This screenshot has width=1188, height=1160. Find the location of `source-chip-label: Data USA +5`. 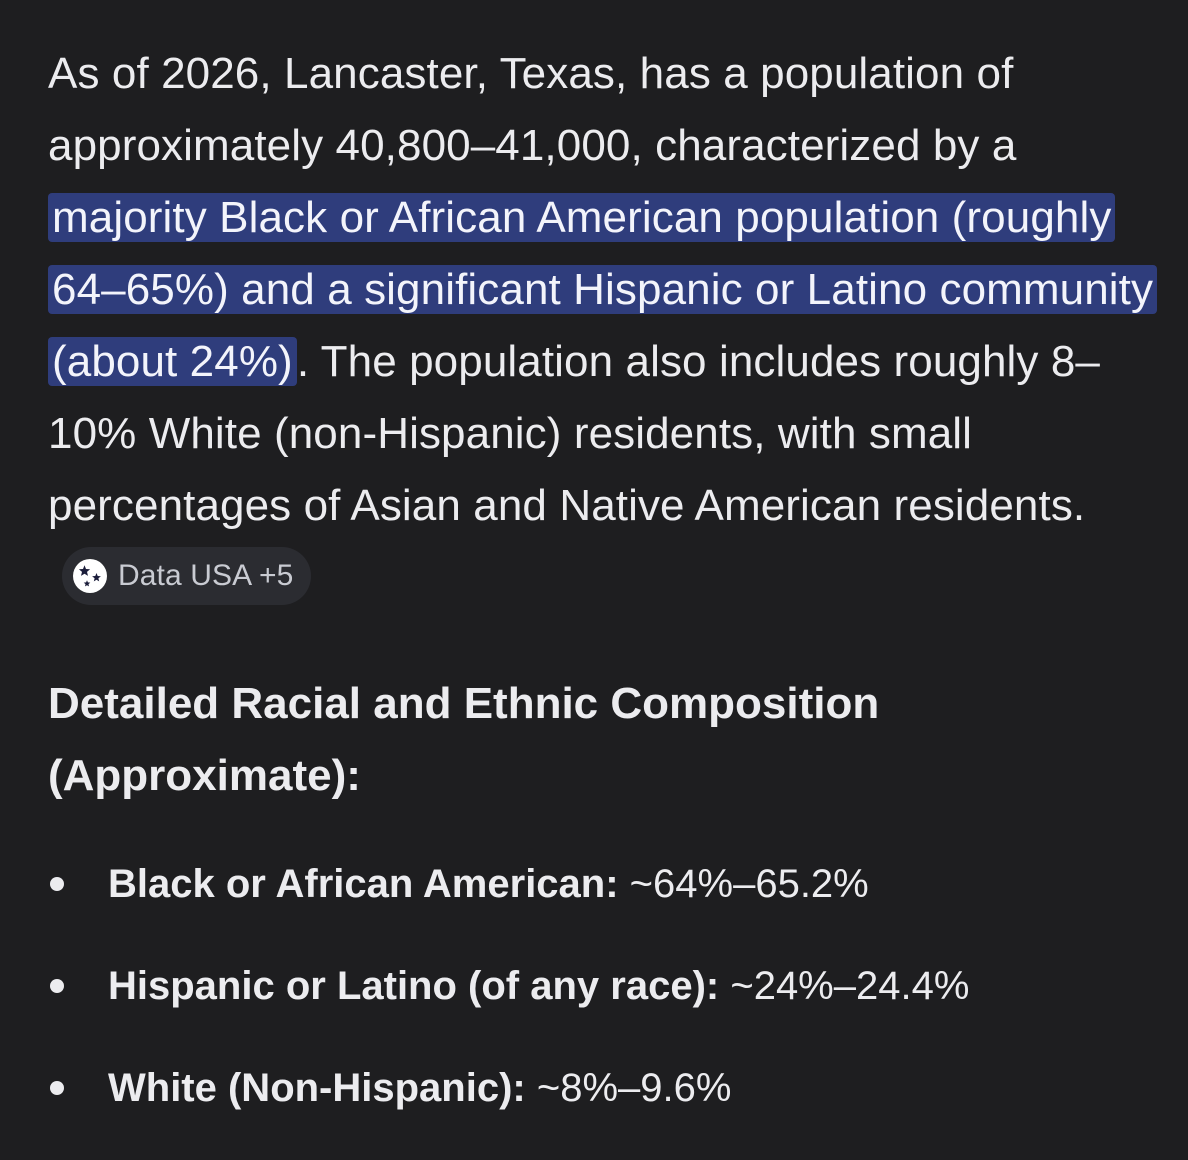

source-chip-label: Data USA +5 is located at coordinates (206, 576).